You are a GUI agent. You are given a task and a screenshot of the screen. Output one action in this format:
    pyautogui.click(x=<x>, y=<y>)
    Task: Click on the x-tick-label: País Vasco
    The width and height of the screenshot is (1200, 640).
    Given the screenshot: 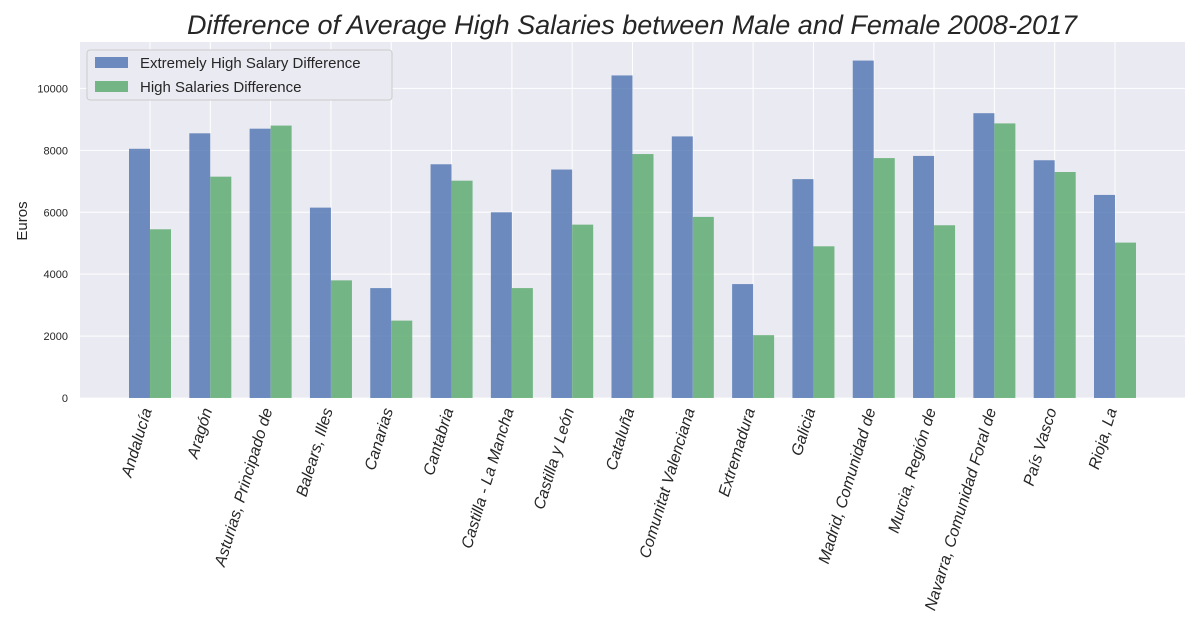 What is the action you would take?
    pyautogui.click(x=1041, y=447)
    